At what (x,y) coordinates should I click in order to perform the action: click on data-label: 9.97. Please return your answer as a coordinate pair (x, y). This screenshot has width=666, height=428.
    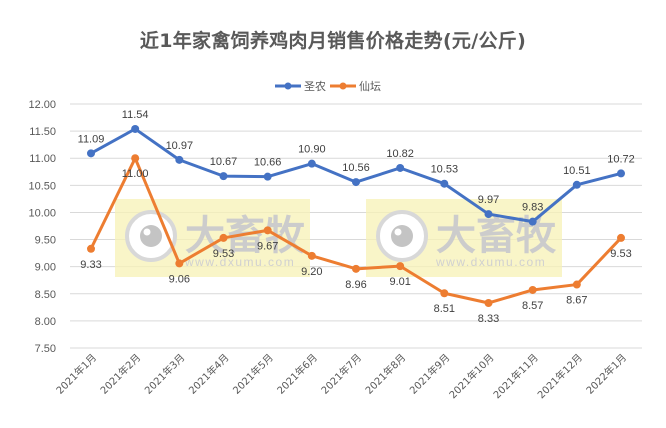
    Looking at the image, I should click on (488, 200).